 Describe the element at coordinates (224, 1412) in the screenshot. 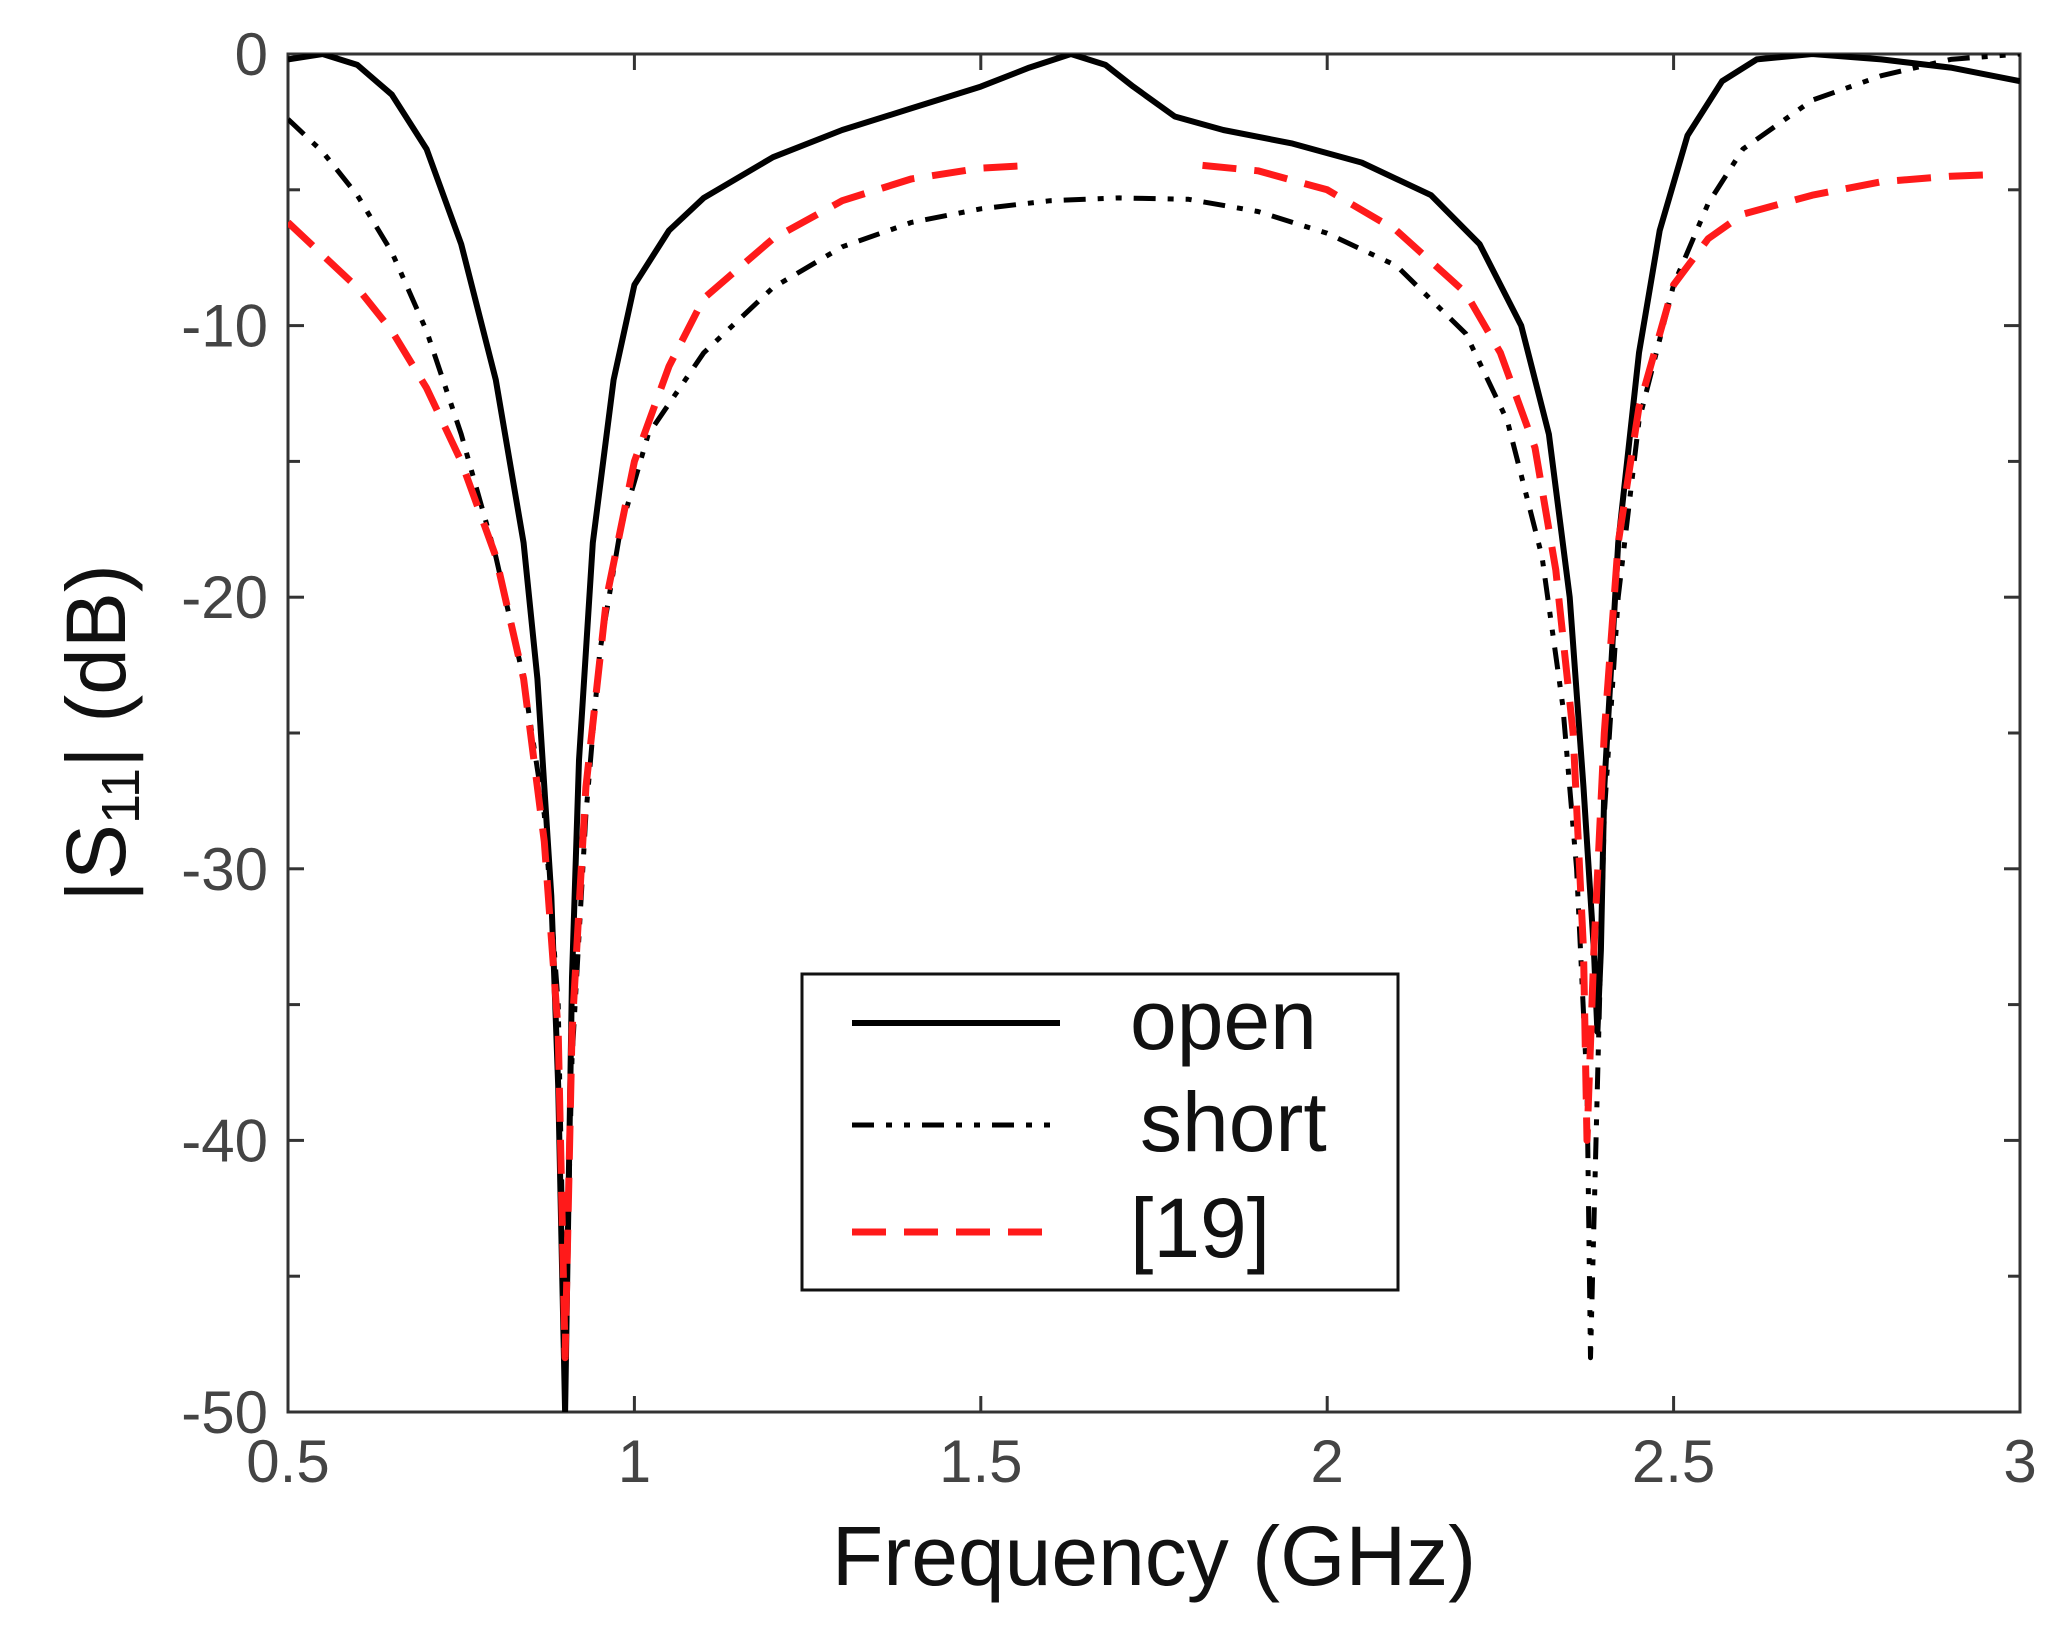

I see `y-tick-label: -50` at that location.